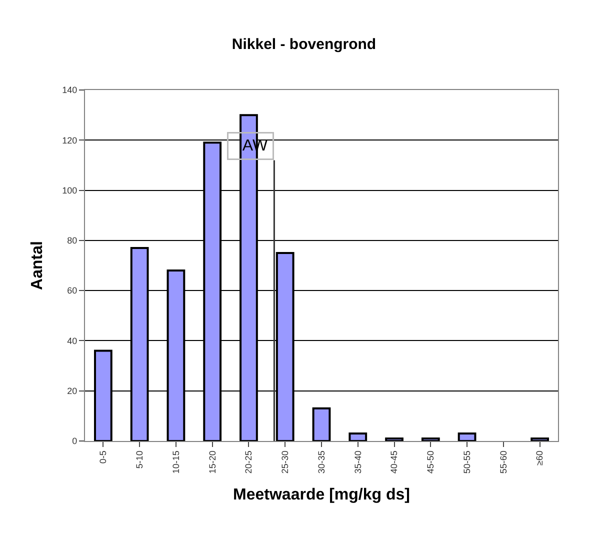 The image size is (608, 551). Describe the element at coordinates (431, 462) in the screenshot. I see `x-tick-label: 45-50` at that location.